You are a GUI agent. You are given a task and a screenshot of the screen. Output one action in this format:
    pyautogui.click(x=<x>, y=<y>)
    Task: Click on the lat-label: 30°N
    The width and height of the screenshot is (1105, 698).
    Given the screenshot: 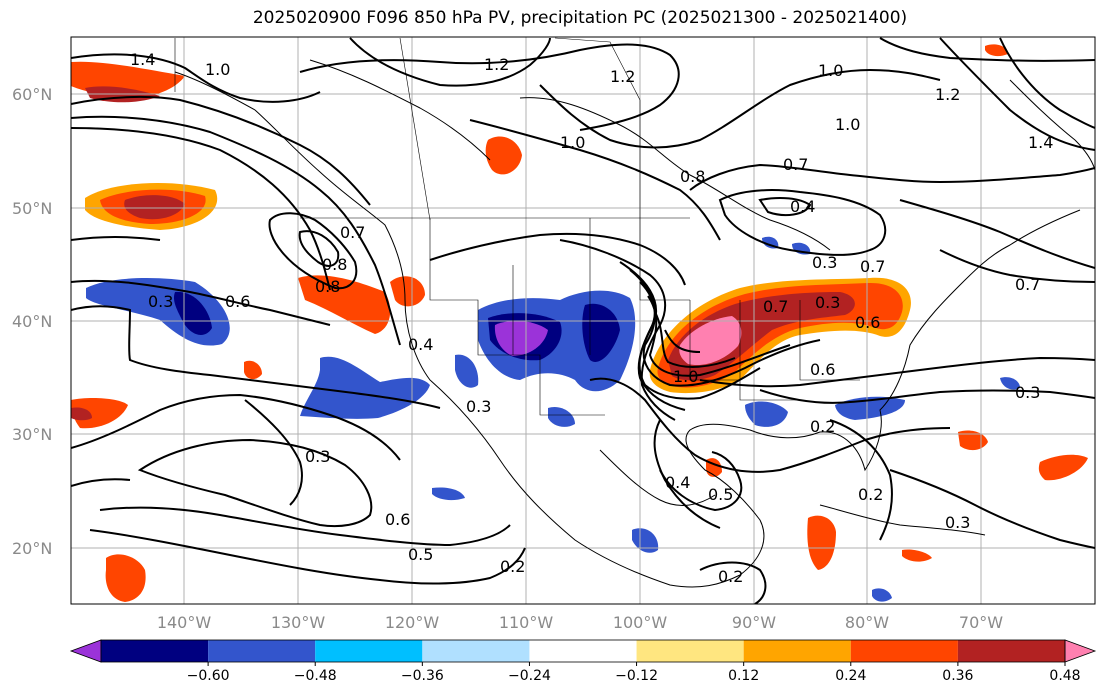 What is the action you would take?
    pyautogui.click(x=32, y=434)
    